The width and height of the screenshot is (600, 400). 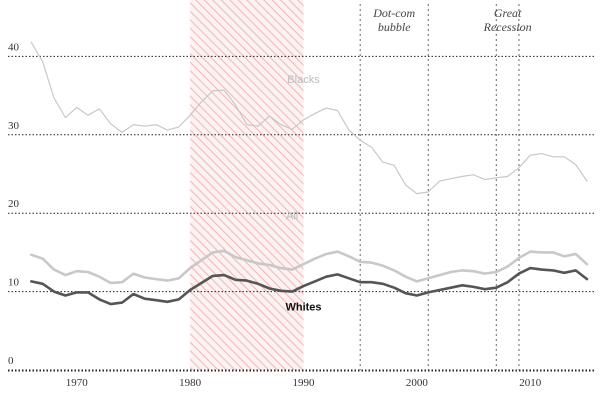 I want to click on x-tick-label: 1990, so click(x=304, y=383).